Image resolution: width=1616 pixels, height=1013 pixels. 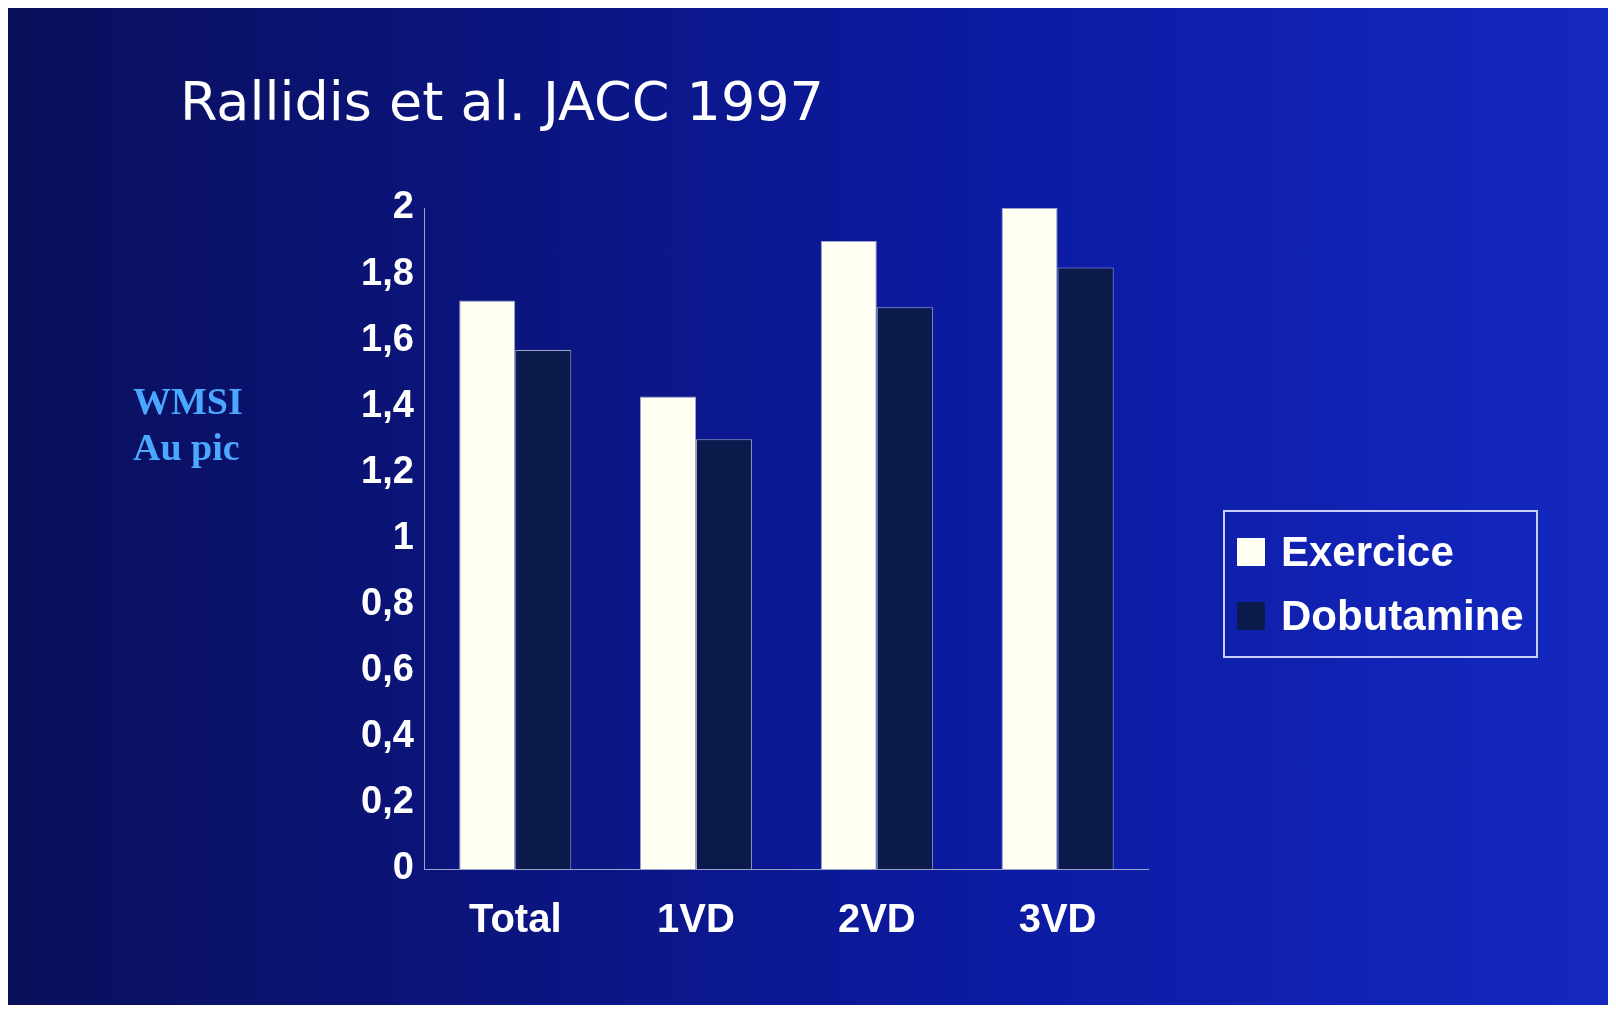 What do you see at coordinates (403, 866) in the screenshot?
I see `y-tick-label: 0` at bounding box center [403, 866].